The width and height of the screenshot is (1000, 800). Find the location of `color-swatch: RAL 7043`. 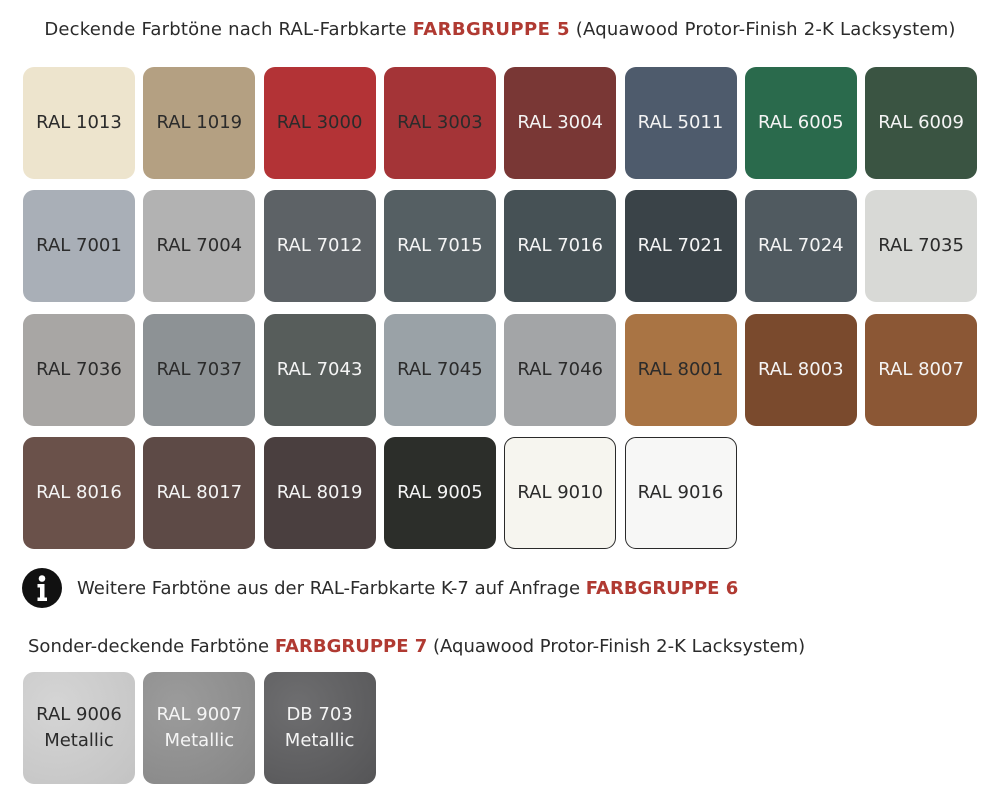

color-swatch: RAL 7043 is located at coordinates (319, 369).